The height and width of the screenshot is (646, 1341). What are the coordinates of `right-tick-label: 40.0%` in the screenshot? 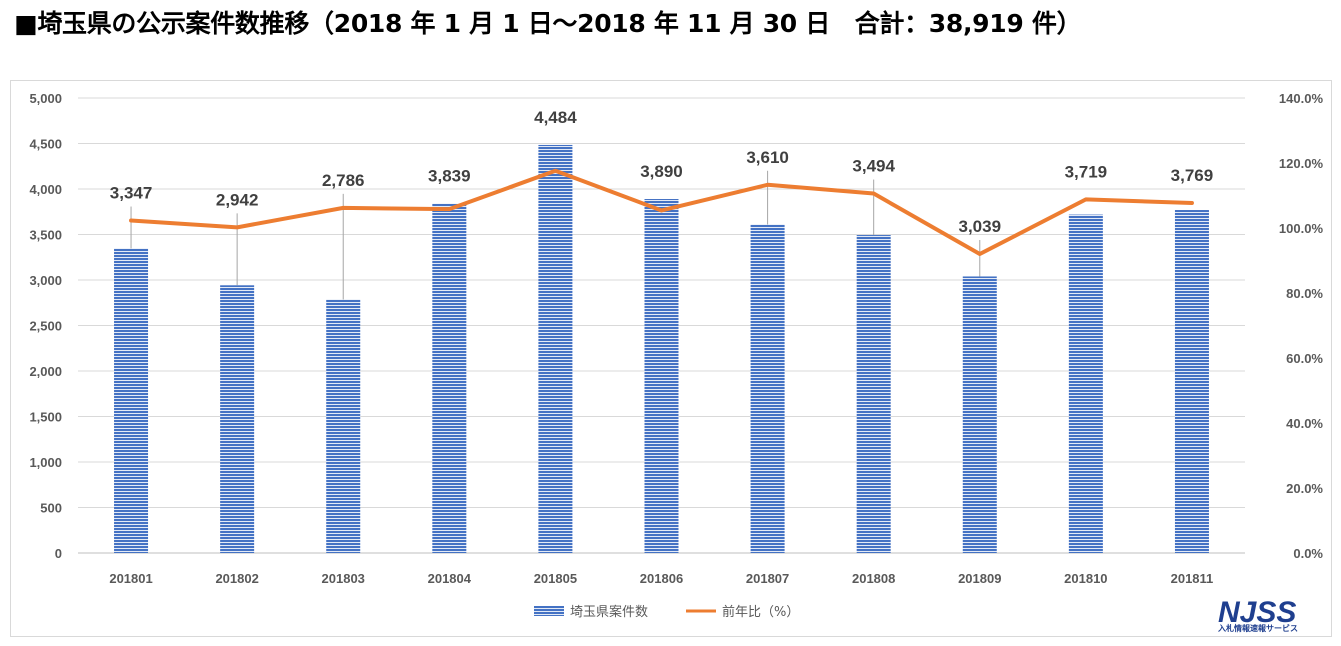 It's located at (1304, 423).